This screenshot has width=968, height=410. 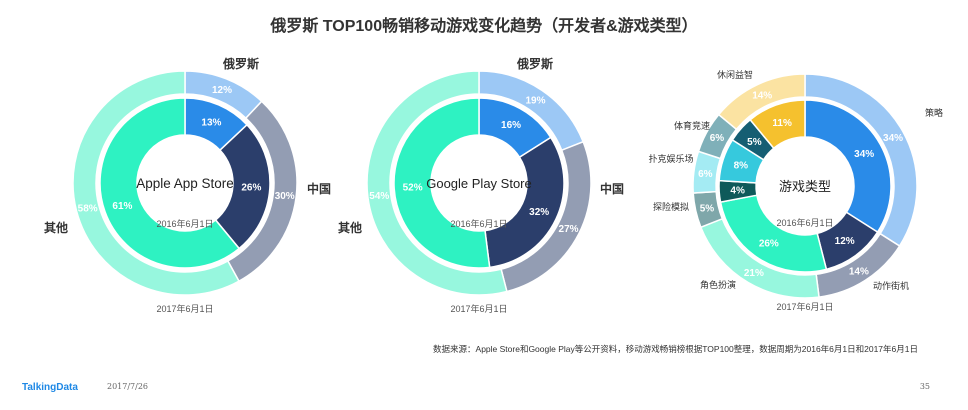 I want to click on data-label: 52%, so click(x=413, y=188).